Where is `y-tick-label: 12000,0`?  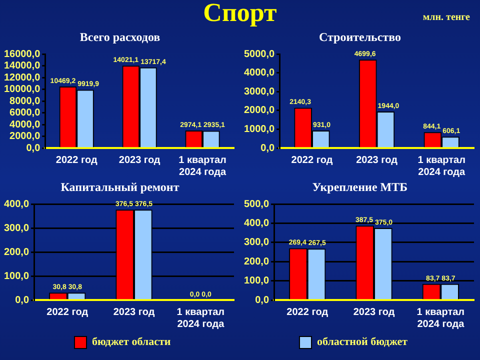 y-tick-label: 12000,0 is located at coordinates (22, 78).